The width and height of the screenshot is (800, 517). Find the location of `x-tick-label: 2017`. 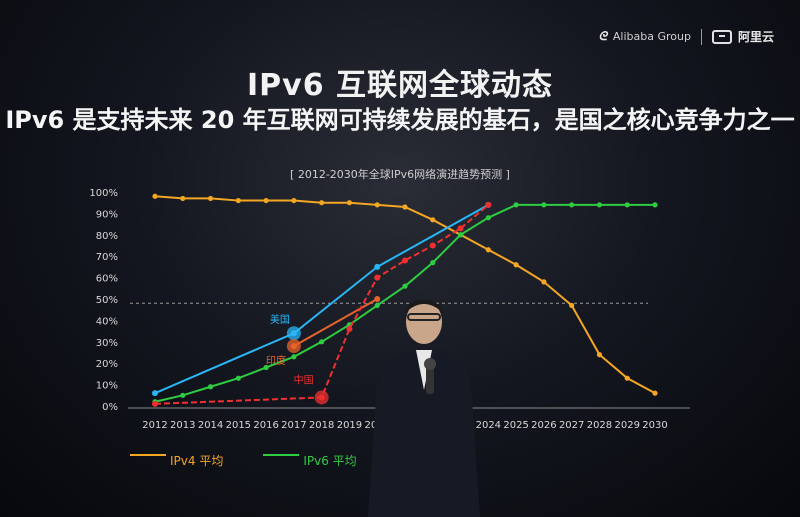

x-tick-label: 2017 is located at coordinates (293, 425).